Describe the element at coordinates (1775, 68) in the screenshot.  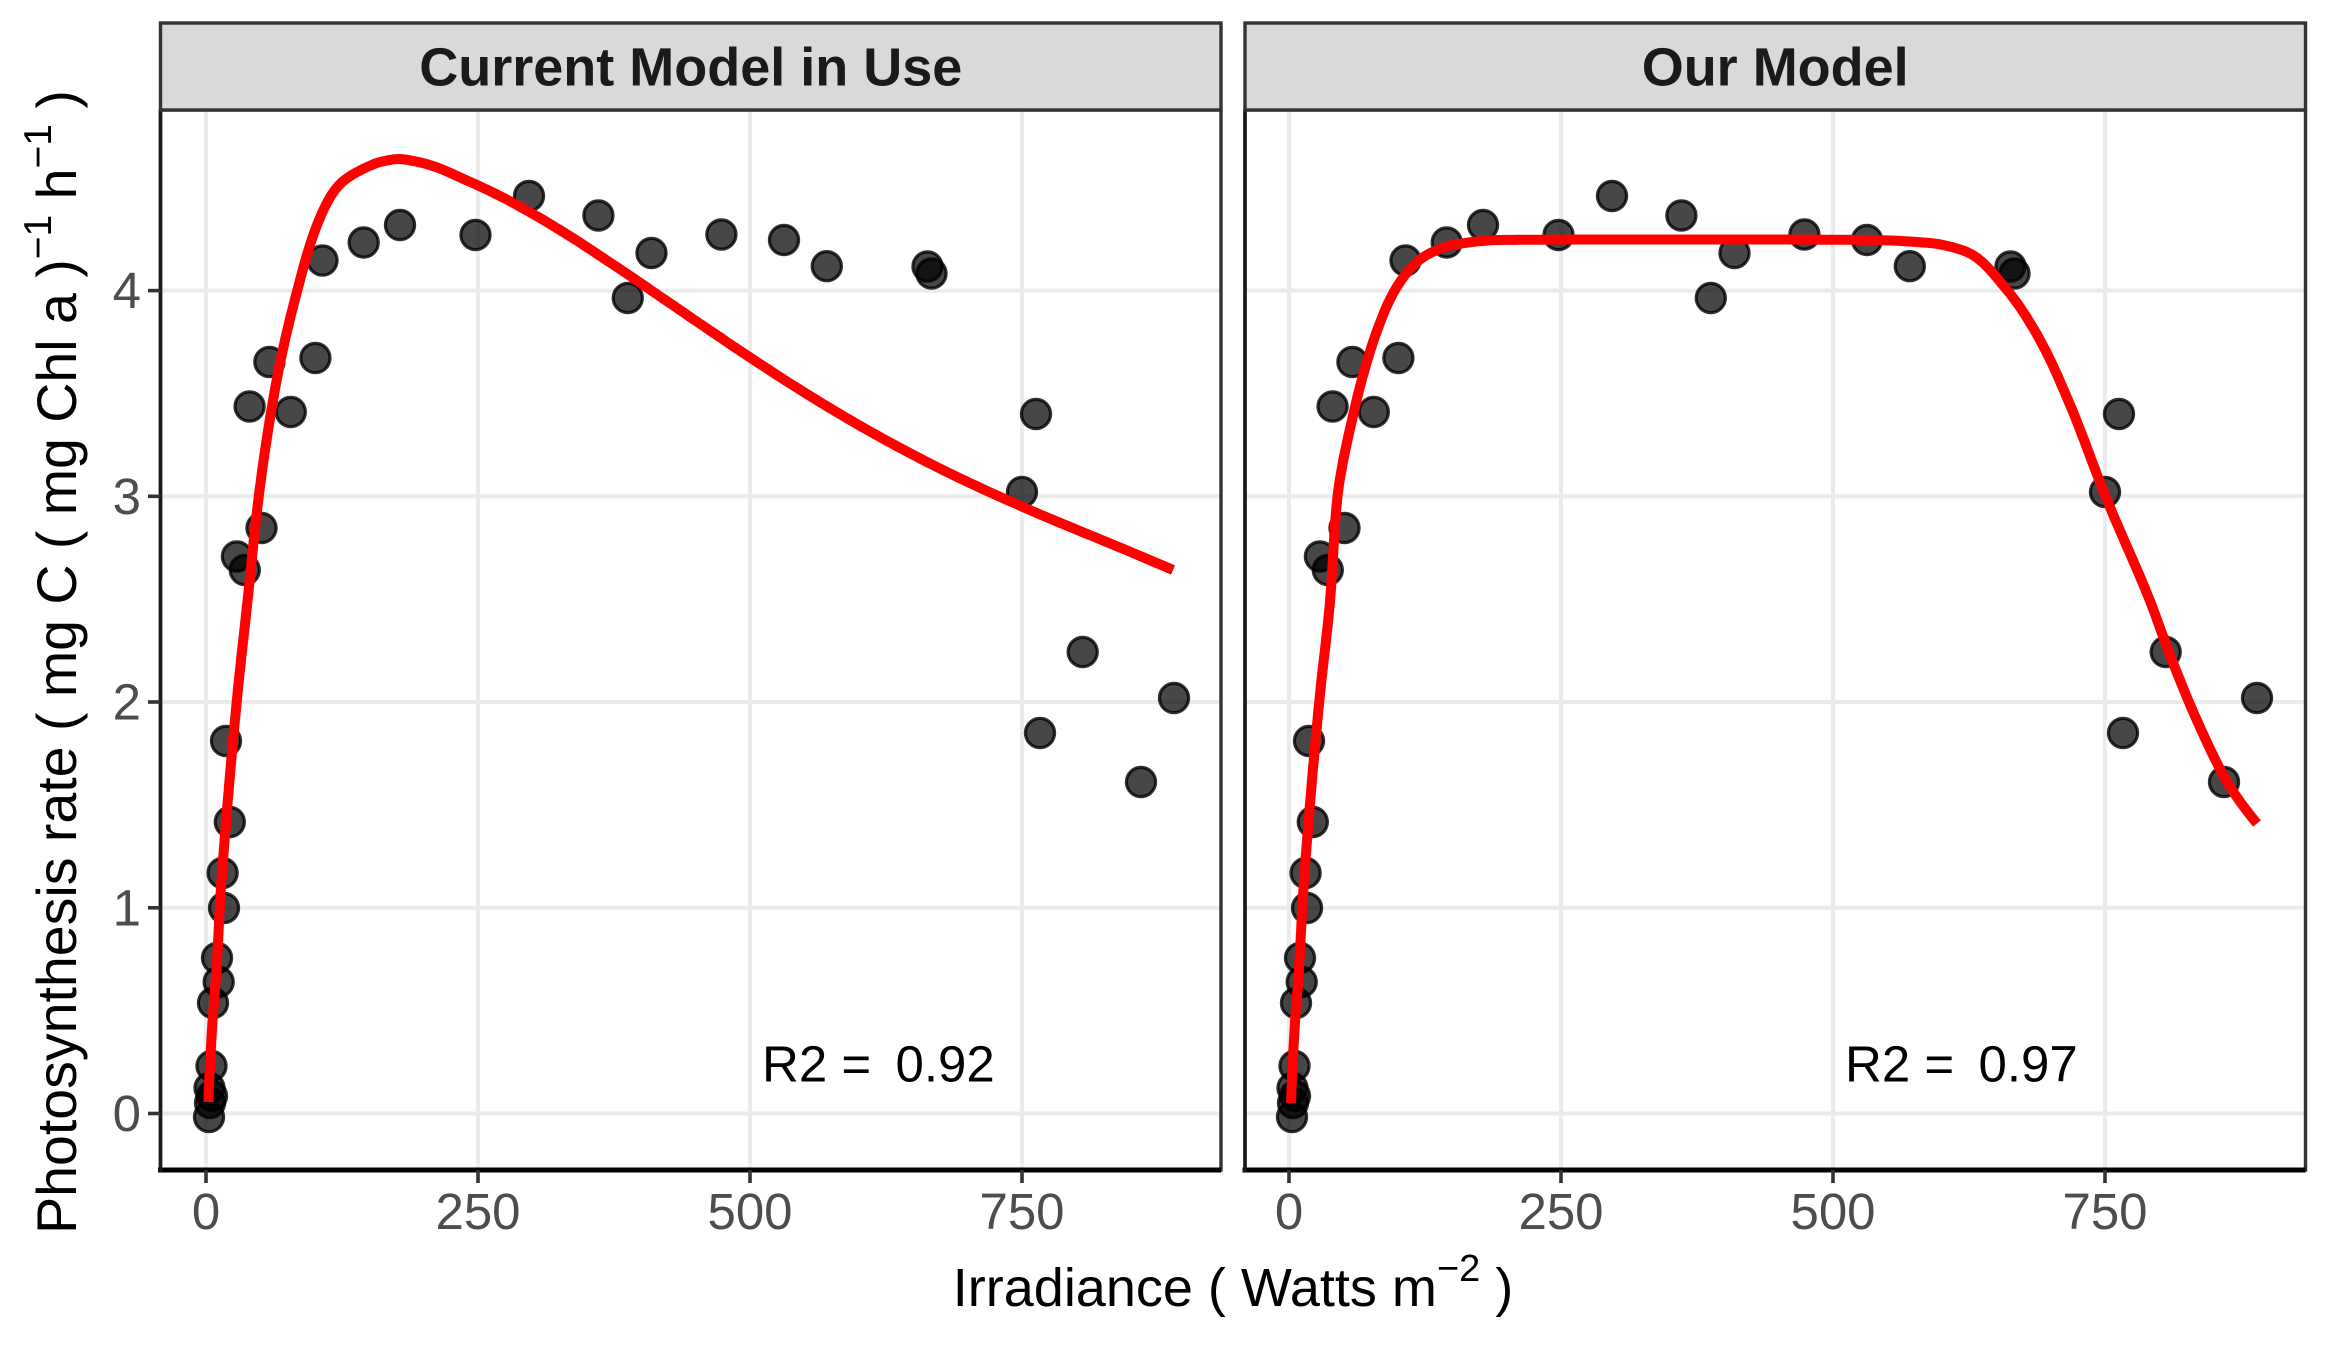
I see `svg-text: Our Model` at that location.